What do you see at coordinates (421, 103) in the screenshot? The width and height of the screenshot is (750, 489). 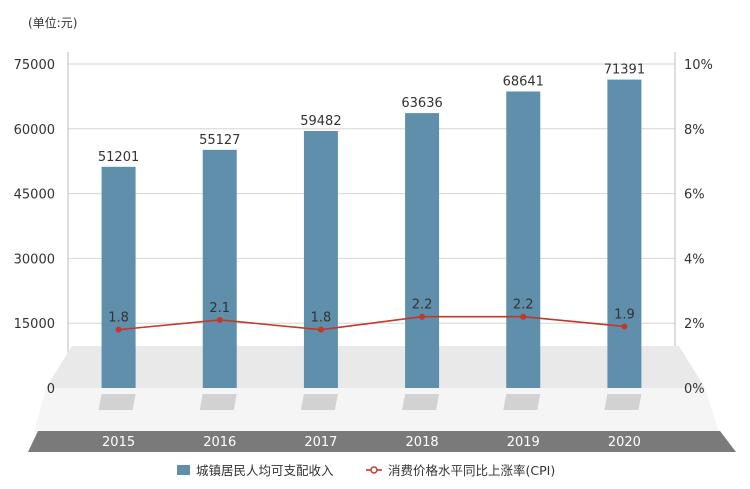 I see `bar-value-label: 63636` at bounding box center [421, 103].